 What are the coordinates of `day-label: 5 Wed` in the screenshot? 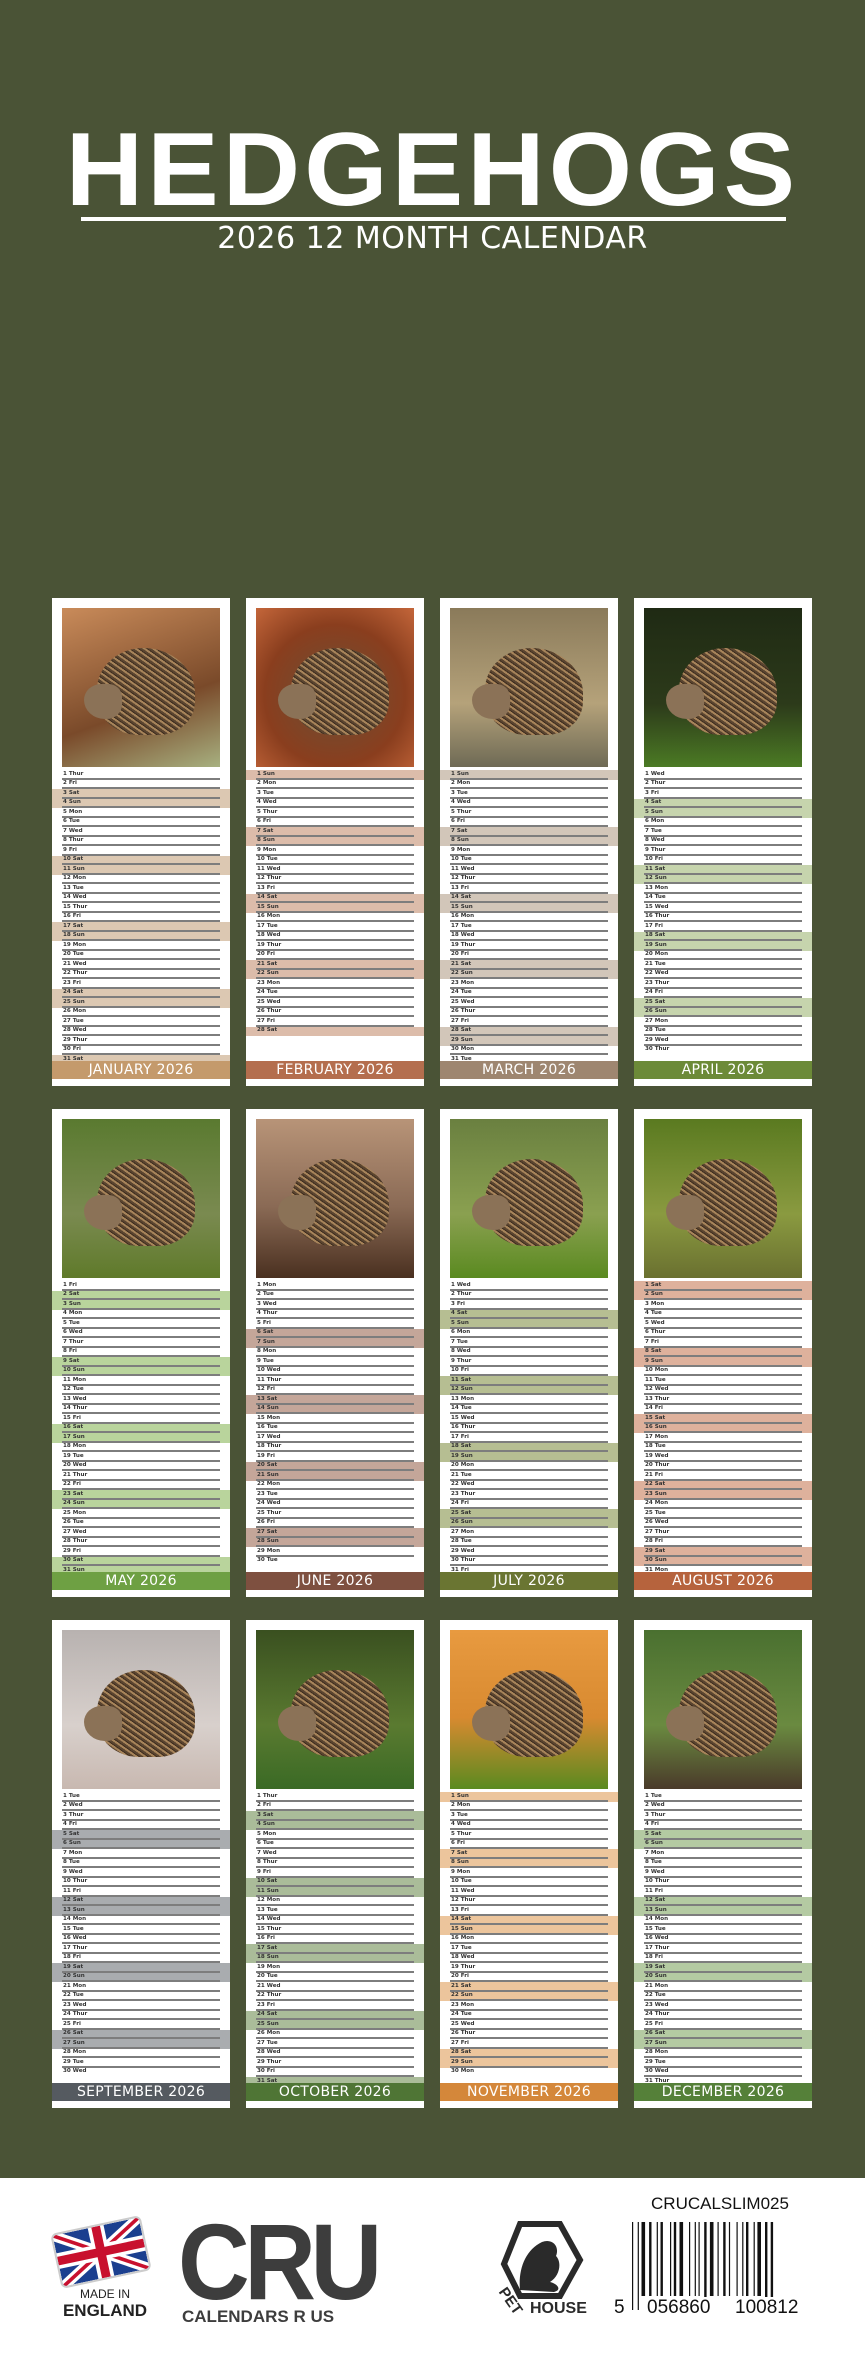 It's located at (655, 1322).